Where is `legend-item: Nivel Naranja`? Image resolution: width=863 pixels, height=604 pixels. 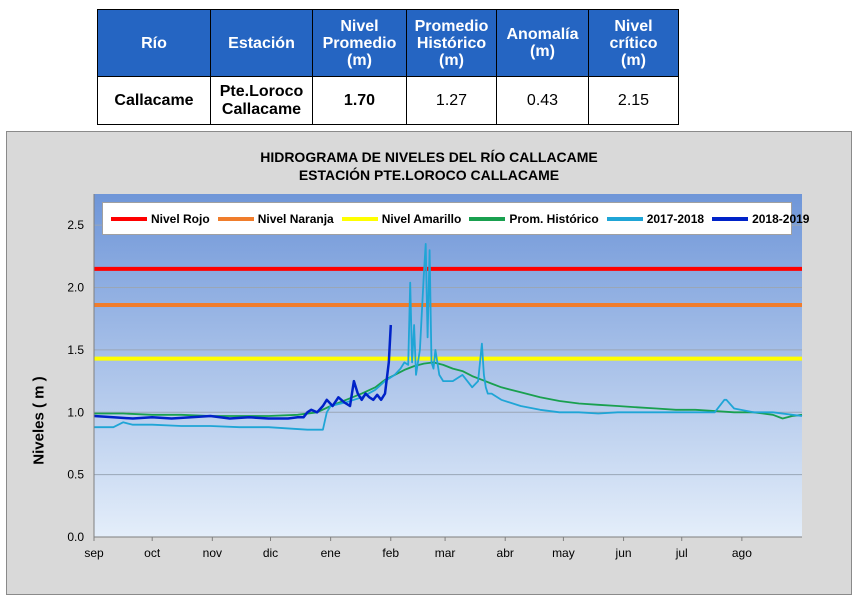 legend-item: Nivel Naranja is located at coordinates (275, 218).